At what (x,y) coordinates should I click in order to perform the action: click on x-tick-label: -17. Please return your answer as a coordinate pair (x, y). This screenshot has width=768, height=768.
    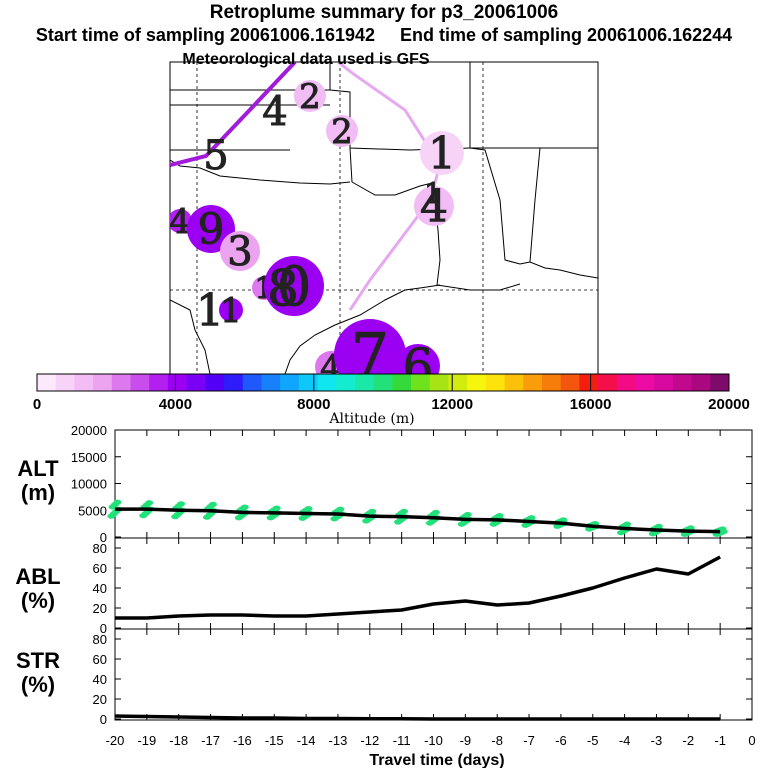
    Looking at the image, I should click on (210, 740).